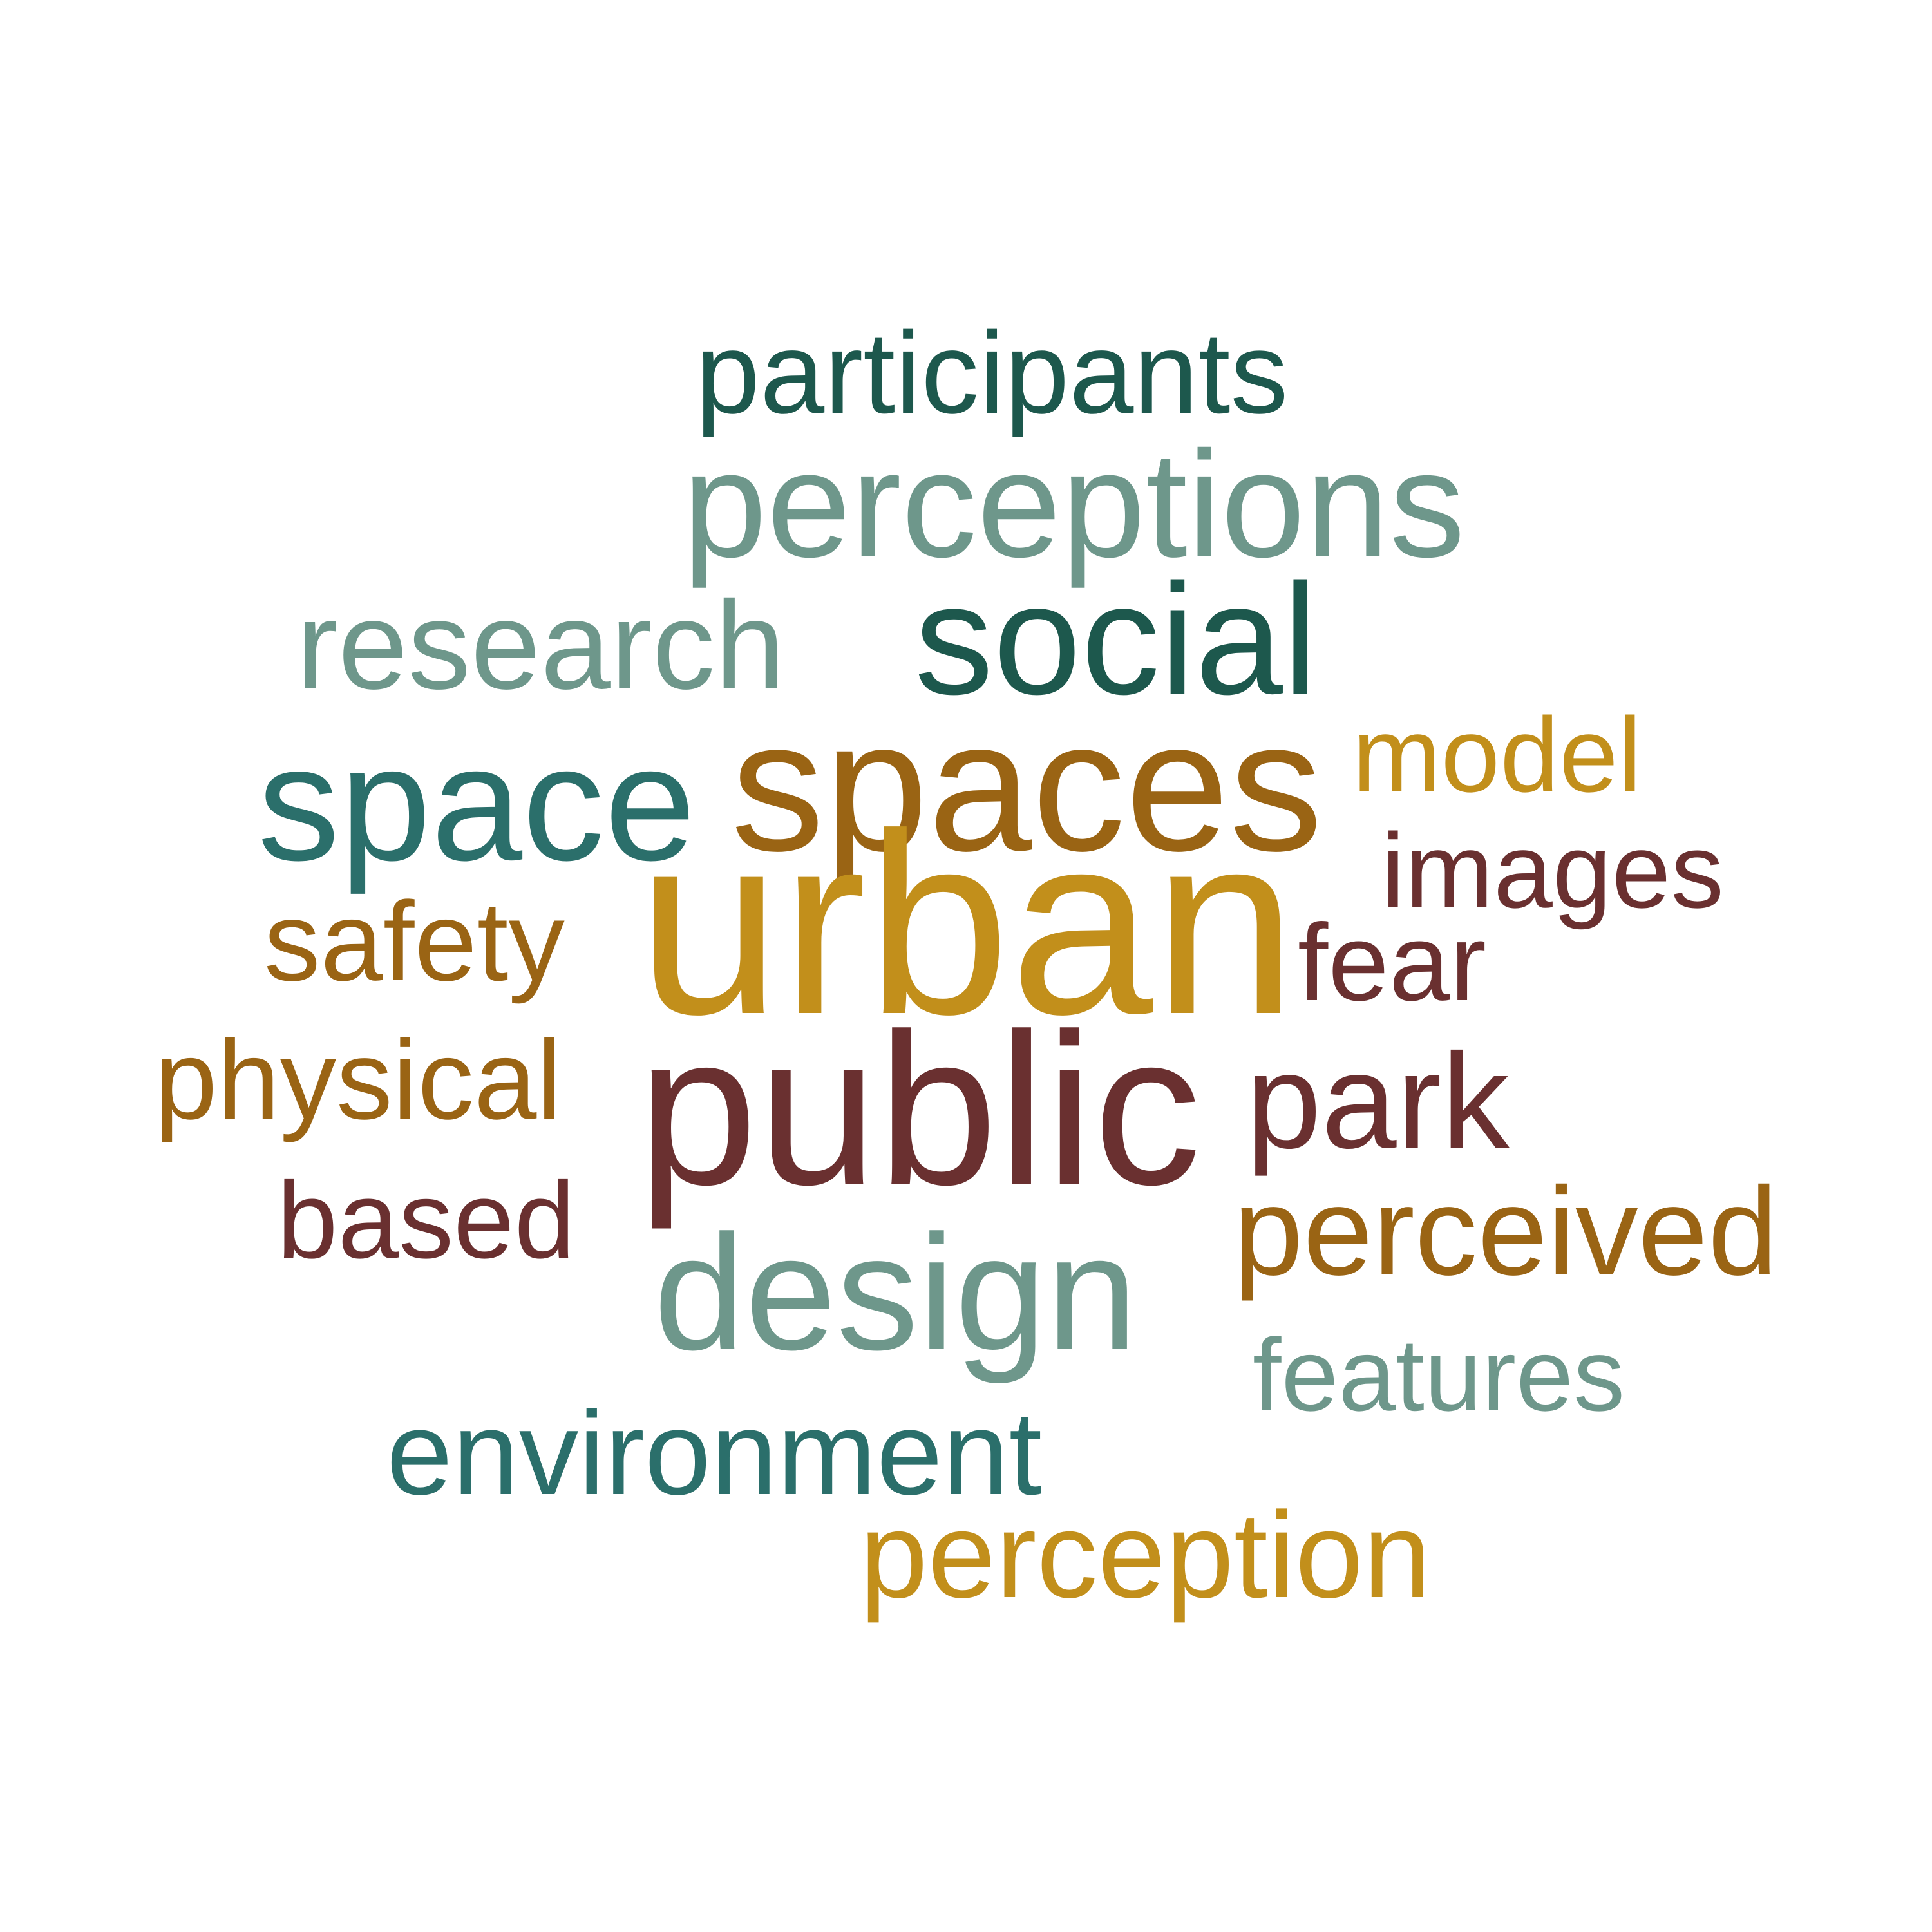 The width and height of the screenshot is (1932, 1932). What do you see at coordinates (1497, 755) in the screenshot?
I see `word-model: model` at bounding box center [1497, 755].